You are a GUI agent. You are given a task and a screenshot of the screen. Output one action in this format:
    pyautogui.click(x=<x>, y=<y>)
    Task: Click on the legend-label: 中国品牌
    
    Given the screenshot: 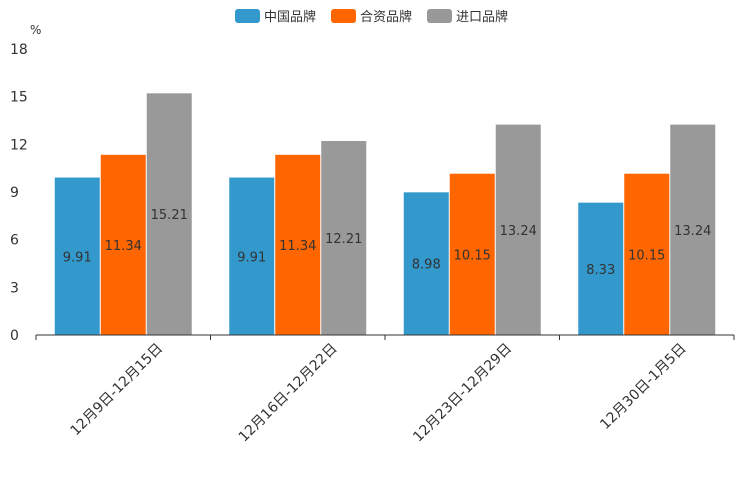 What is the action you would take?
    pyautogui.click(x=290, y=17)
    